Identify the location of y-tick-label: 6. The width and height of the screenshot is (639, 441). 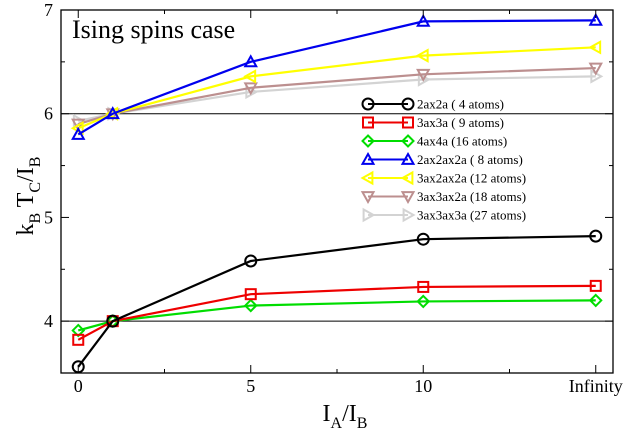
(48, 114).